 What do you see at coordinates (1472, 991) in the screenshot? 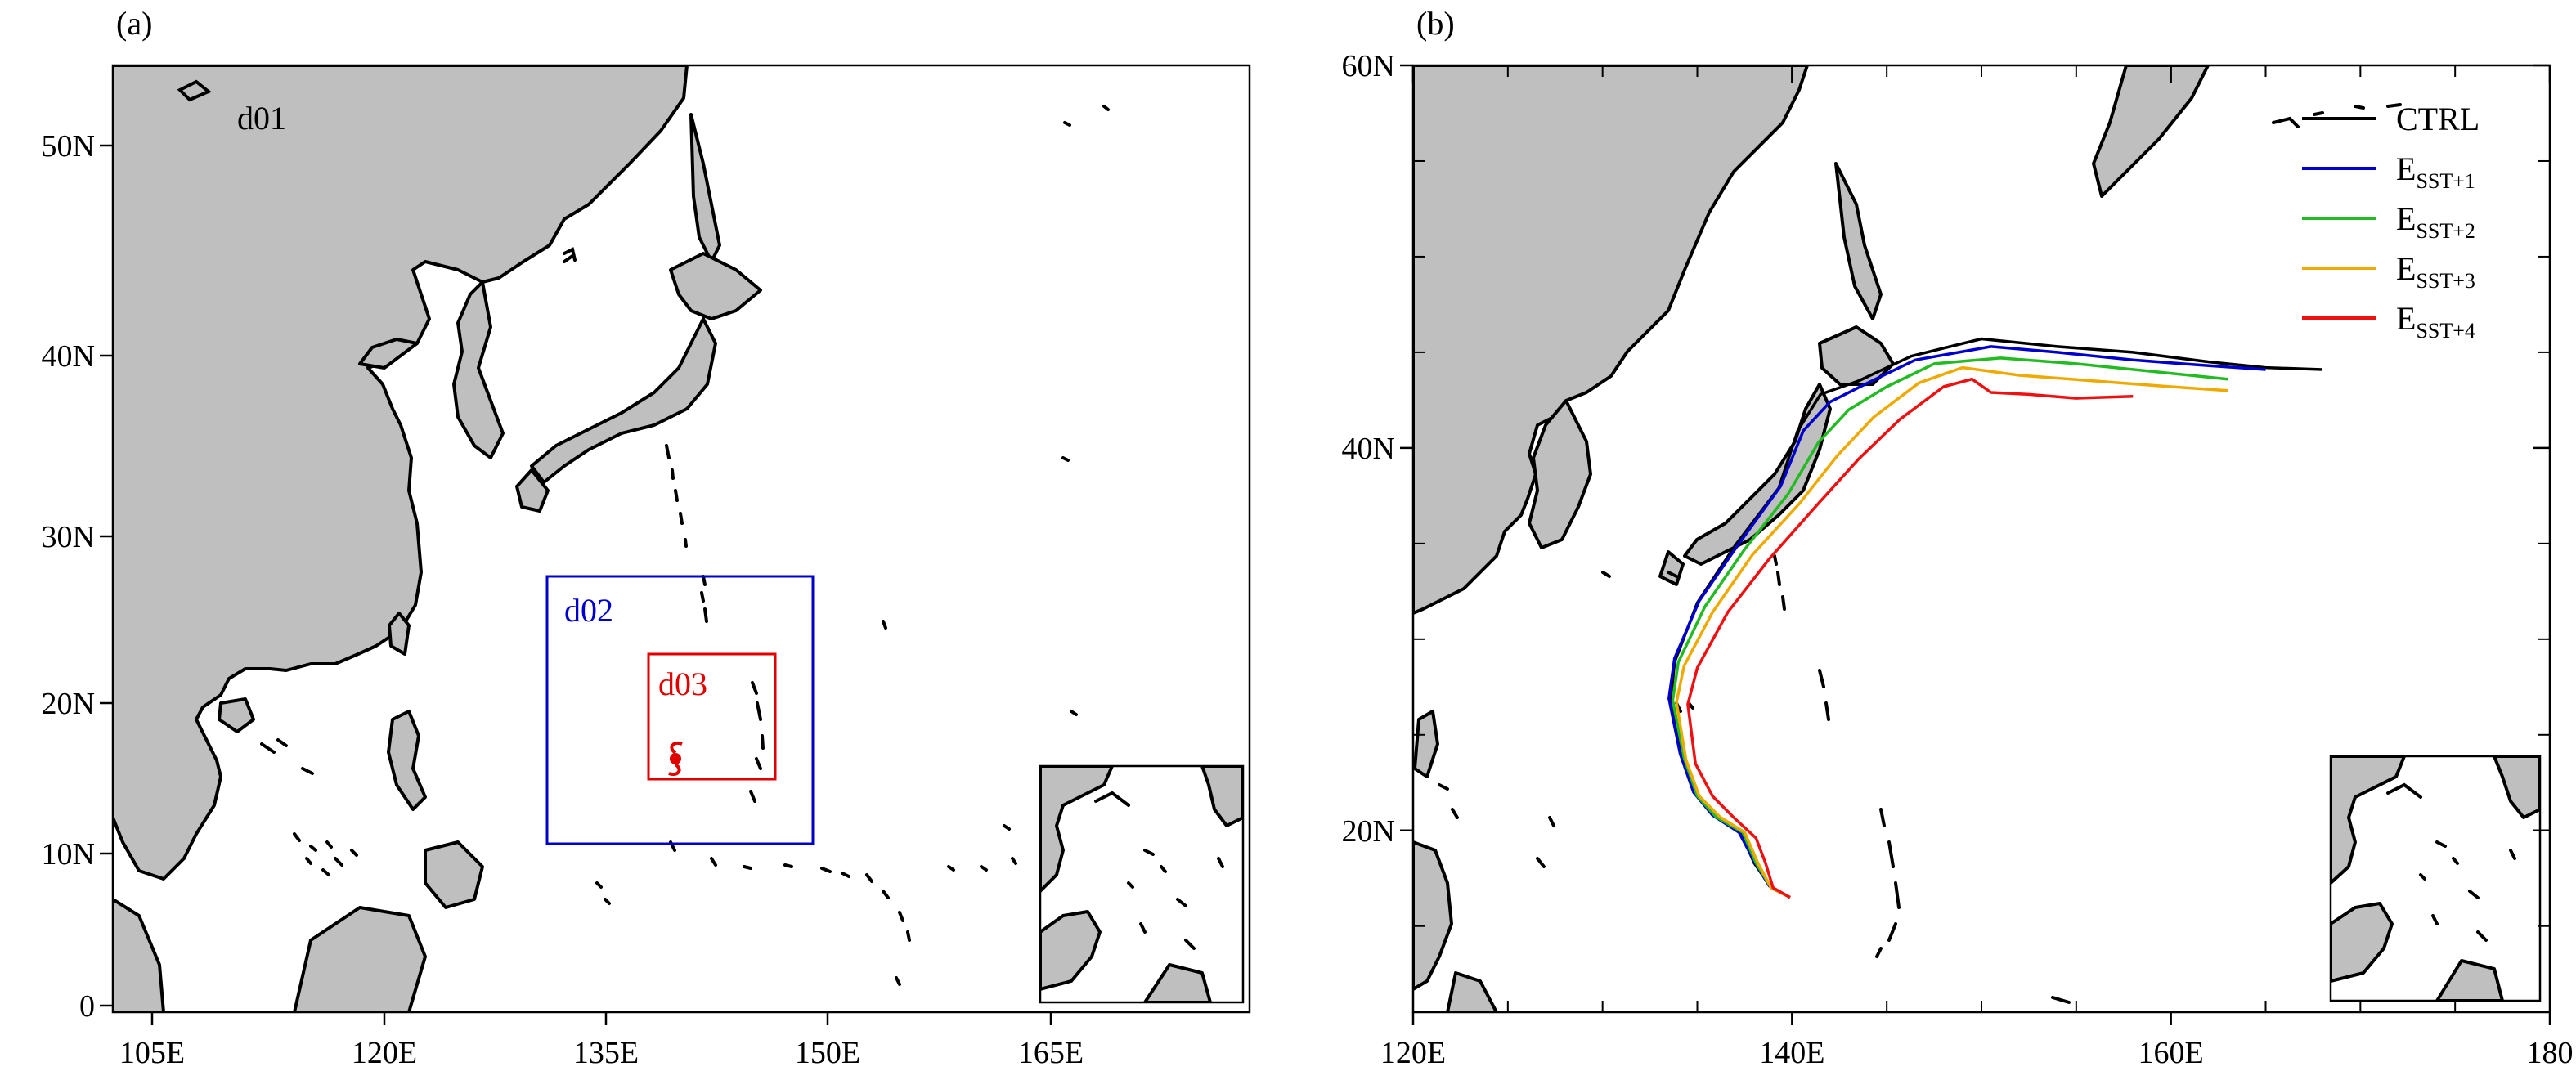
I see `philippines-south-b` at bounding box center [1472, 991].